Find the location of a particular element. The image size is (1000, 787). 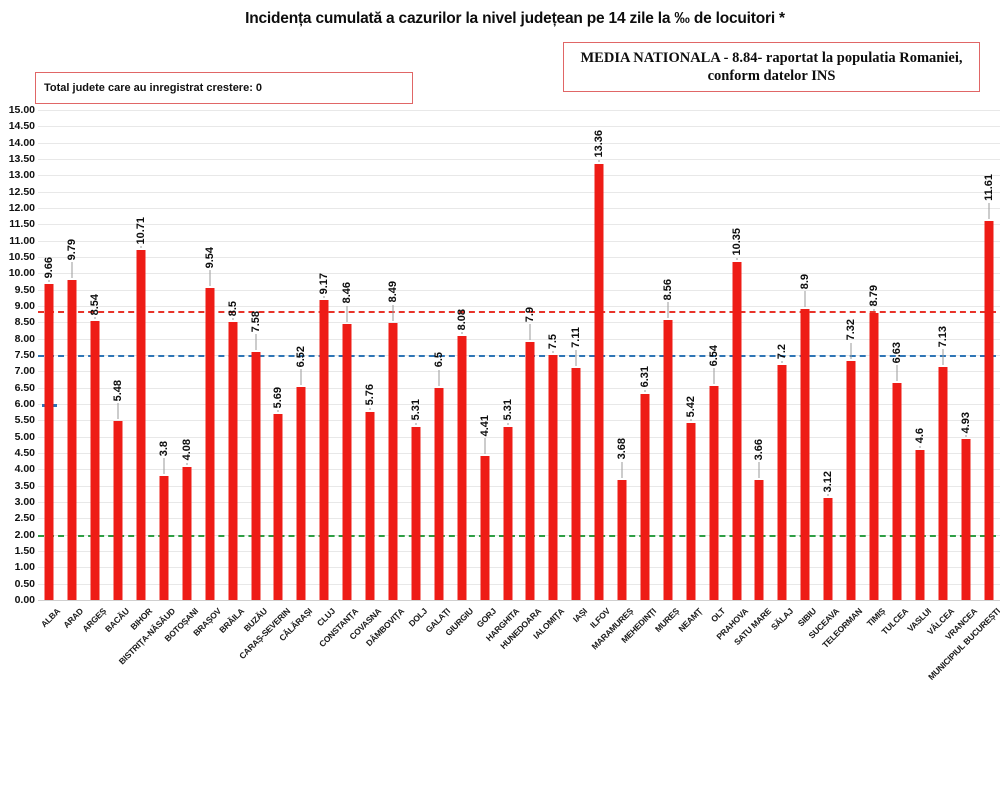

bar-item: 11.61 is located at coordinates (988, 355).